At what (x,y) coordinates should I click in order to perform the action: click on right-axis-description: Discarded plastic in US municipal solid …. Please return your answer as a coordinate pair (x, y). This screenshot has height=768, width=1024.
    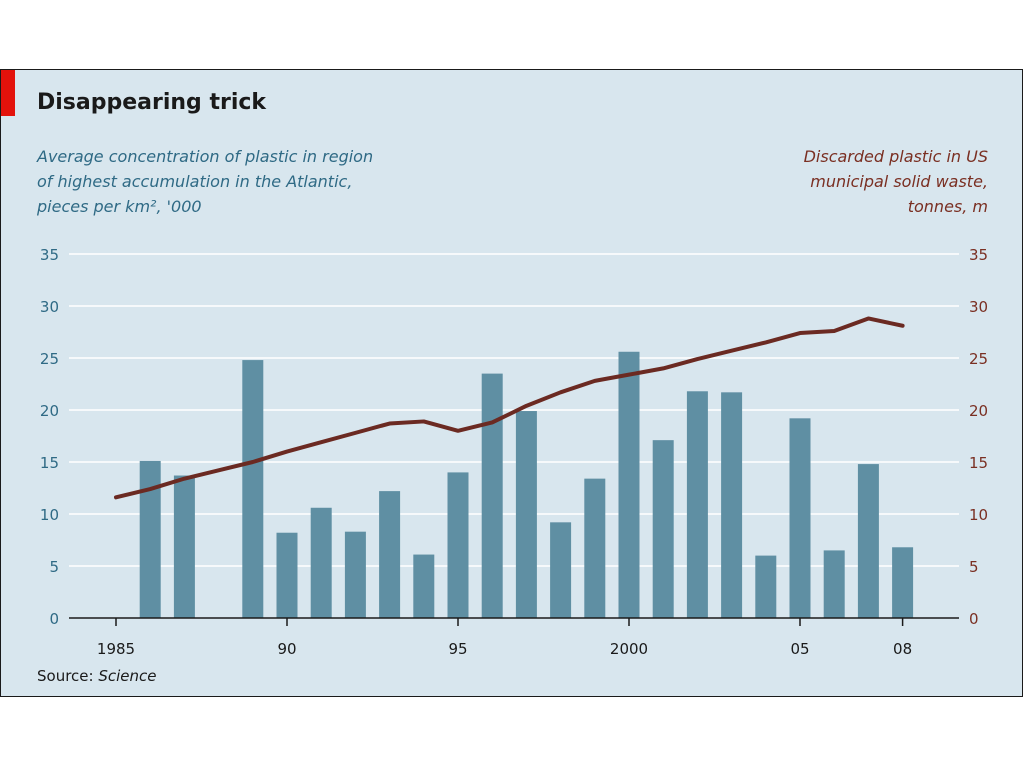
    Looking at the image, I should click on (895, 181).